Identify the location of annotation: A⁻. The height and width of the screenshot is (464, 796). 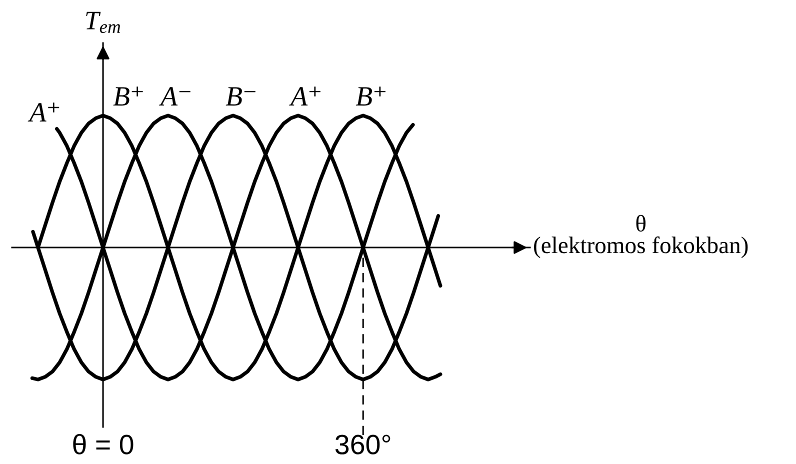
(174, 96).